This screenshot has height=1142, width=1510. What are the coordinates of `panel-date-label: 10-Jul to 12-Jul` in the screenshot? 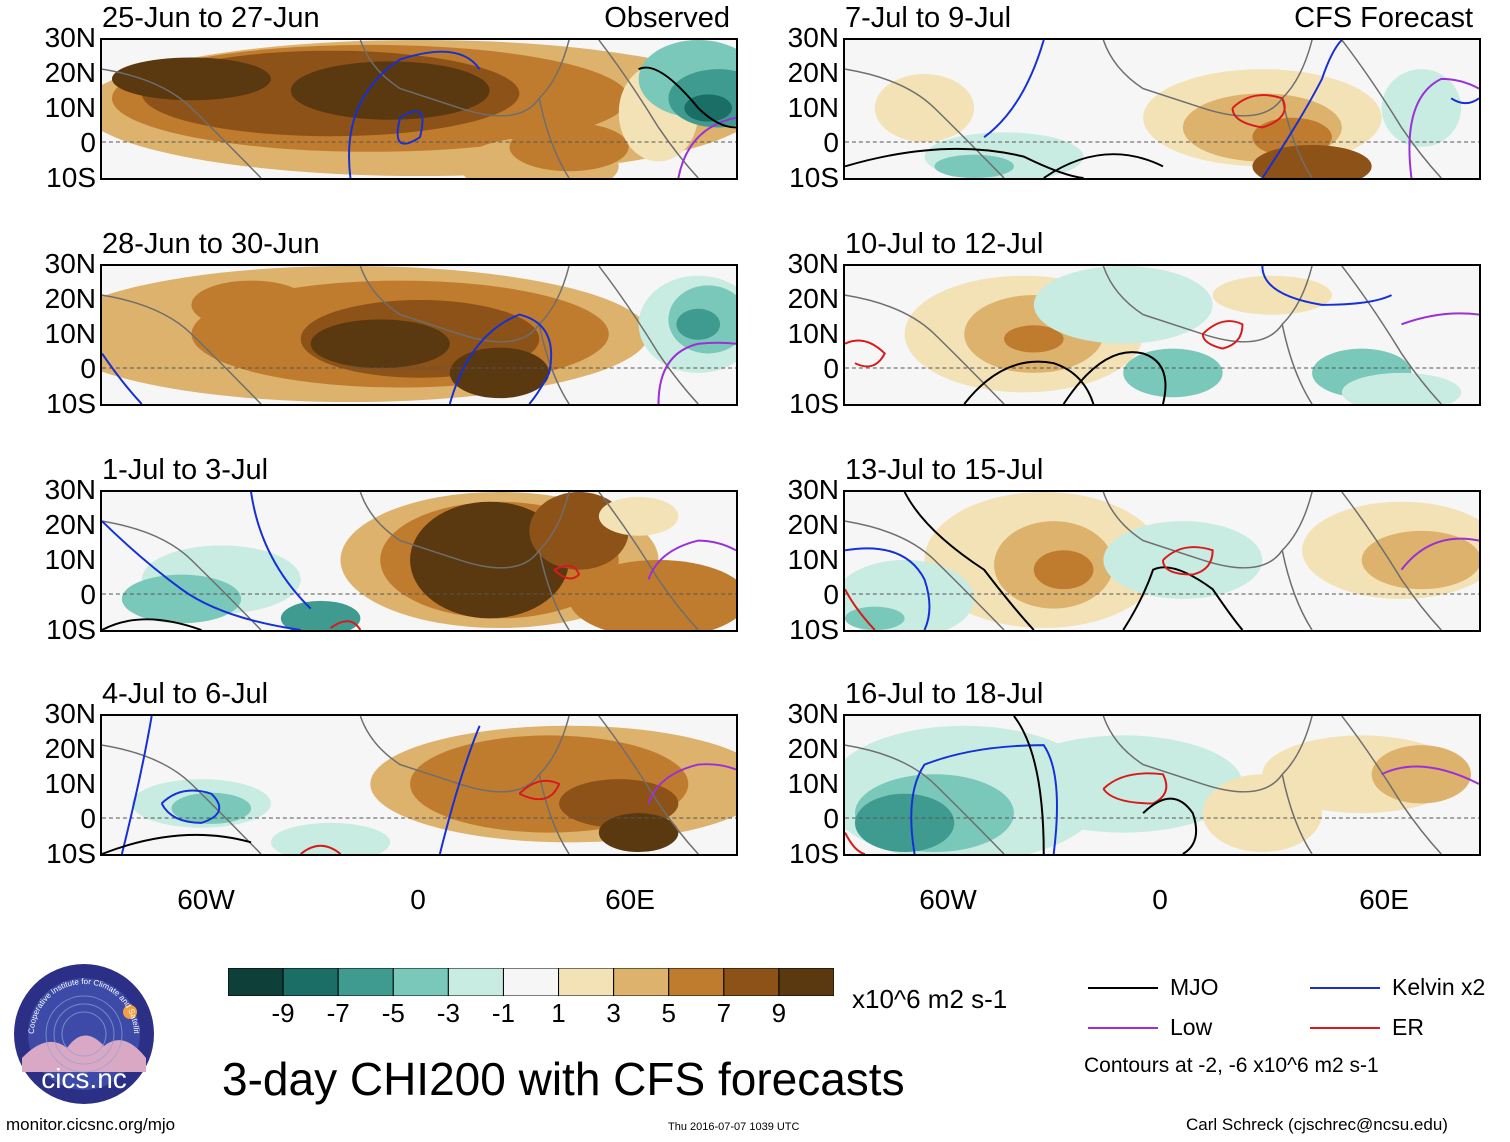 It's located at (944, 244).